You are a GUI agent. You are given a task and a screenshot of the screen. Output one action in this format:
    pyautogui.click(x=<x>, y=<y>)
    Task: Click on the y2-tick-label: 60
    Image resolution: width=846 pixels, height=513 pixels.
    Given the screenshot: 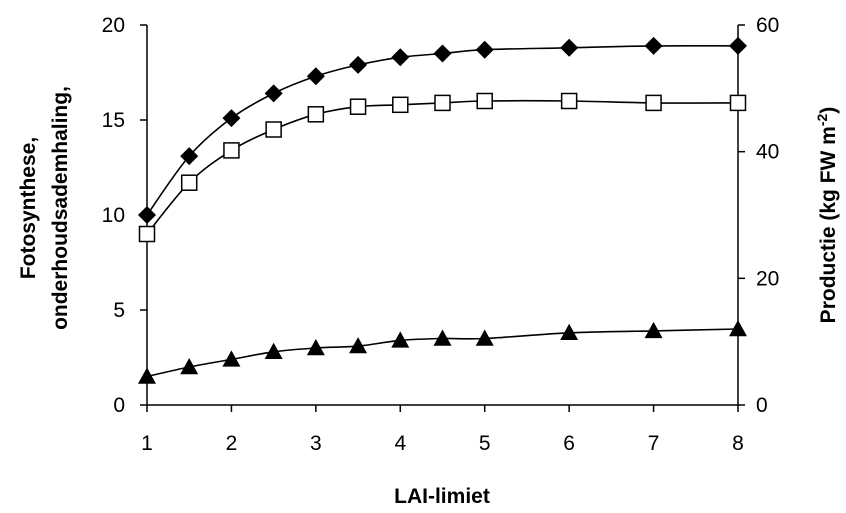 What is the action you would take?
    pyautogui.click(x=767, y=25)
    